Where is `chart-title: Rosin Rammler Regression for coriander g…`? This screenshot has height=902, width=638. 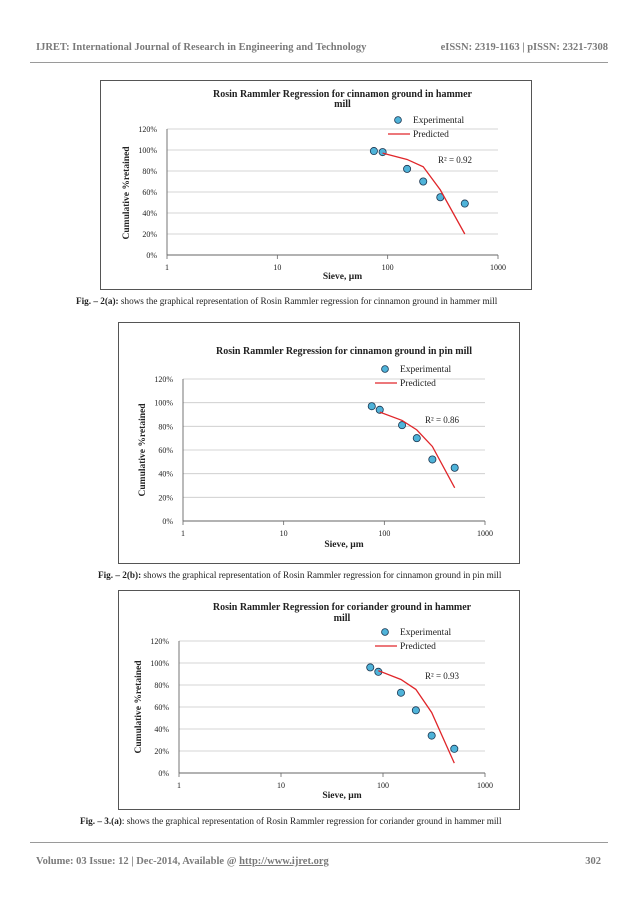
chart-title: Rosin Rammler Regression for coriander g… is located at coordinates (342, 607).